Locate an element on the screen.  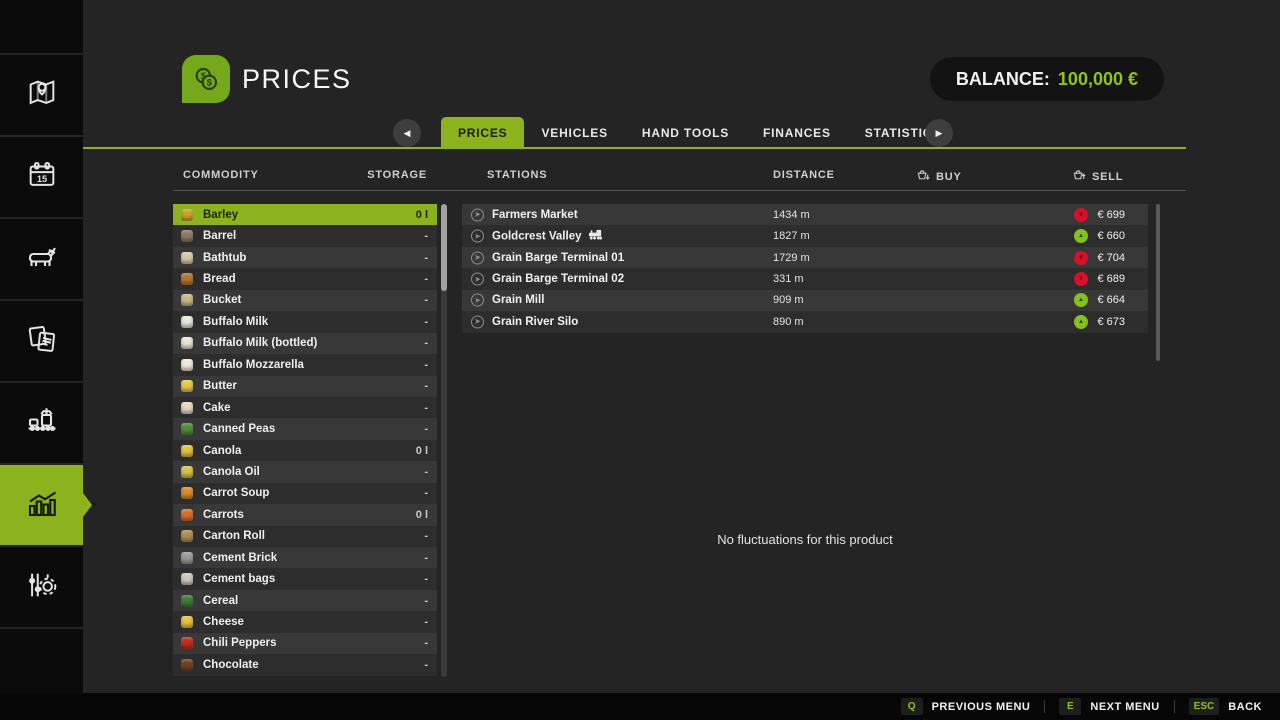
footer-shortcut-bar: Q PREVIOUS MENU E NEXT MENU ESC BACK is located at coordinates (640, 706).